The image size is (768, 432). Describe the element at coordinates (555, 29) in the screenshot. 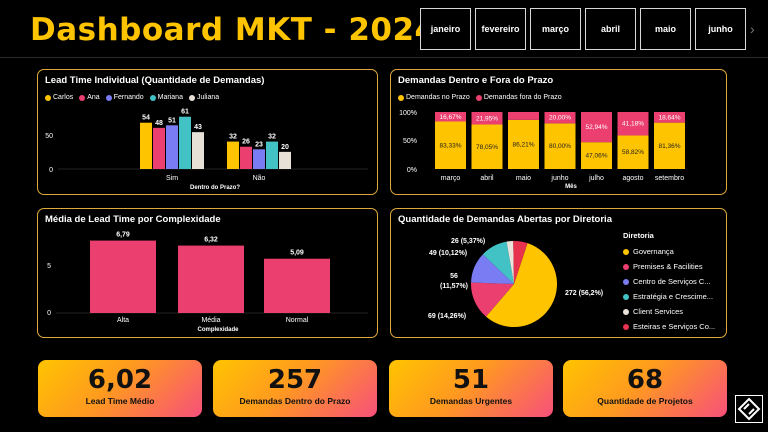

I see `month-button-marco: março` at that location.